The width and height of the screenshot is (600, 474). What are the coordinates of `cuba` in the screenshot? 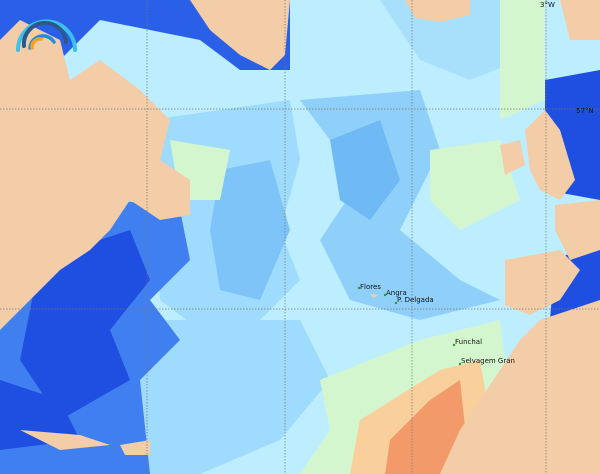 It's located at (65, 440).